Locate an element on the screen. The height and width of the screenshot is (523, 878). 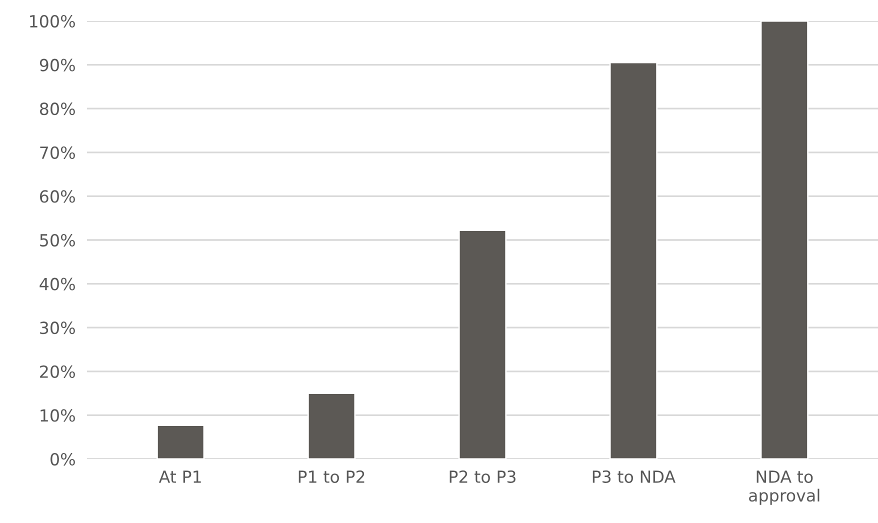
y-tick-label: 10% is located at coordinates (57, 415).